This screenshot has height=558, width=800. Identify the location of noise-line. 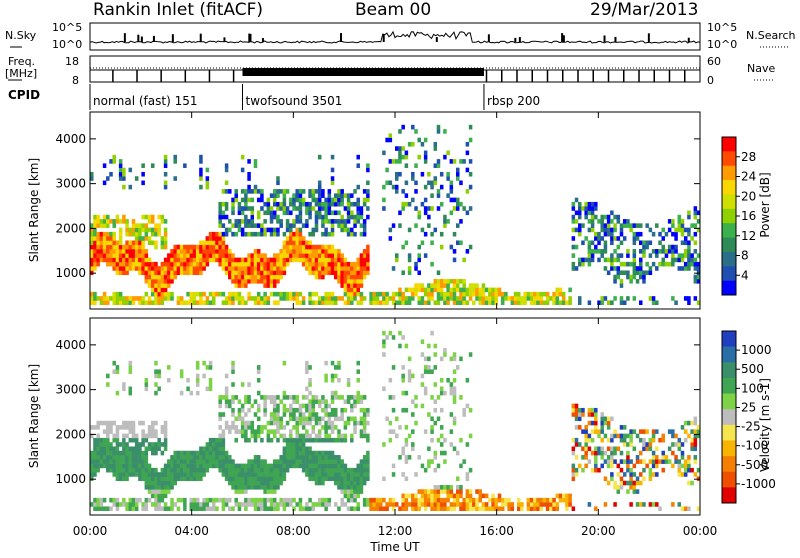
(395, 37).